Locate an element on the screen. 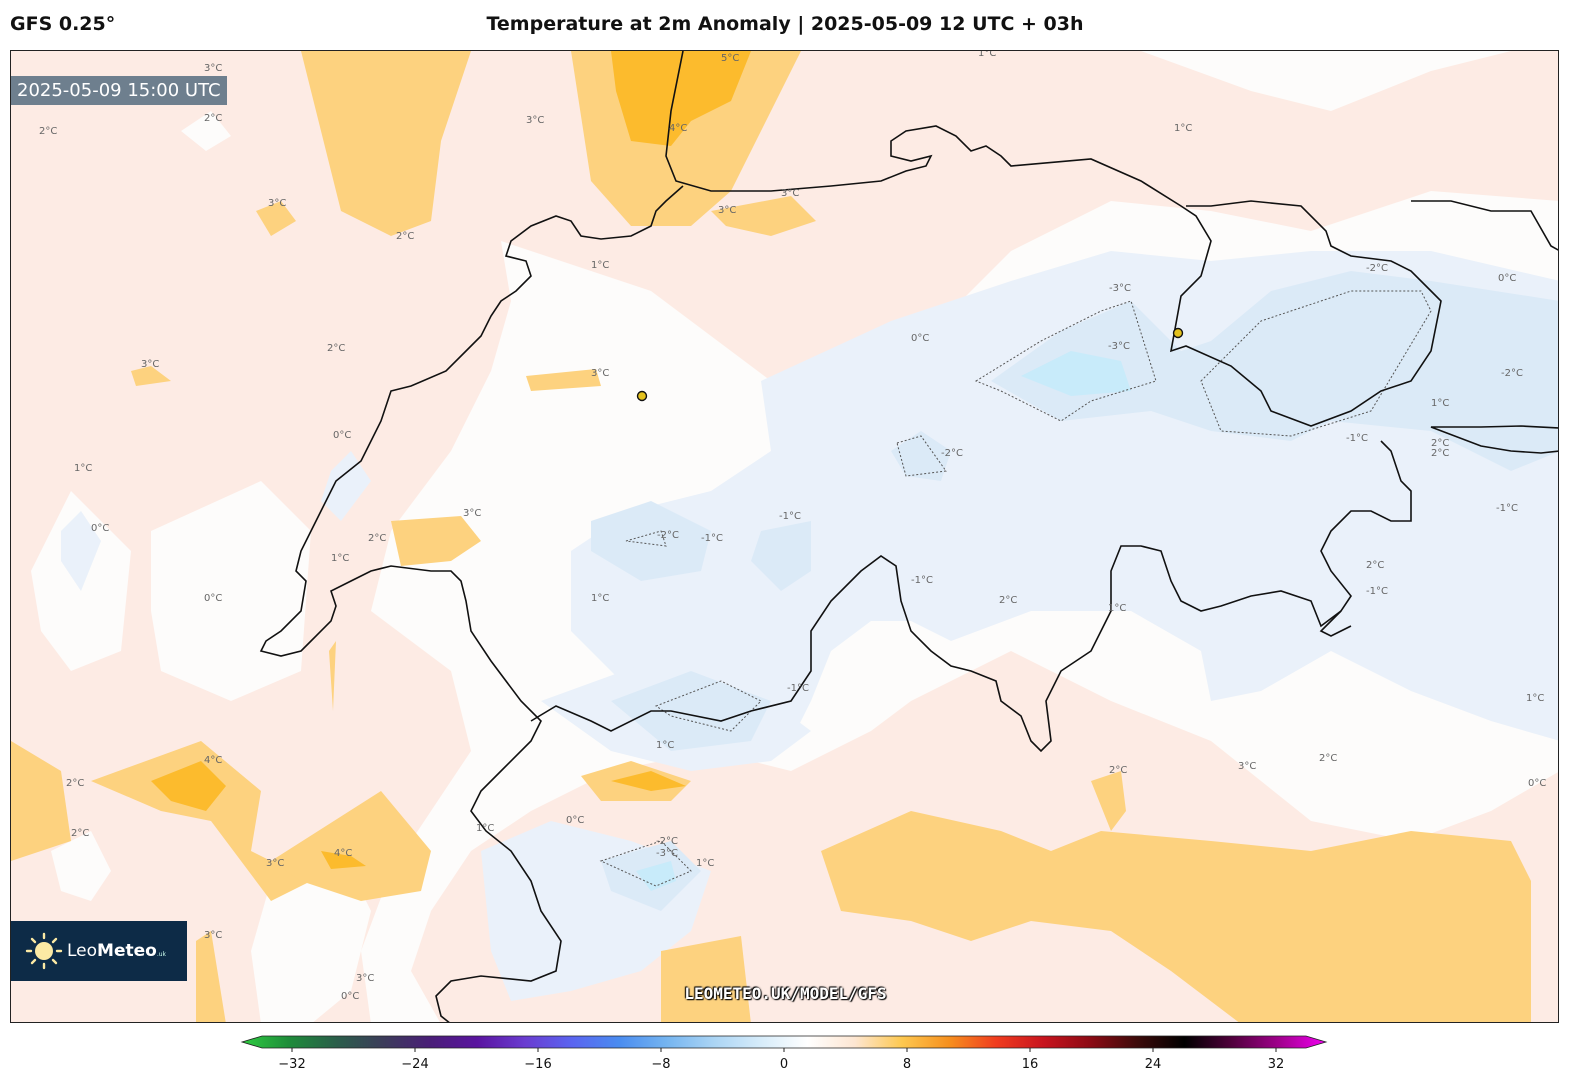  sun-icon is located at coordinates (44, 951).